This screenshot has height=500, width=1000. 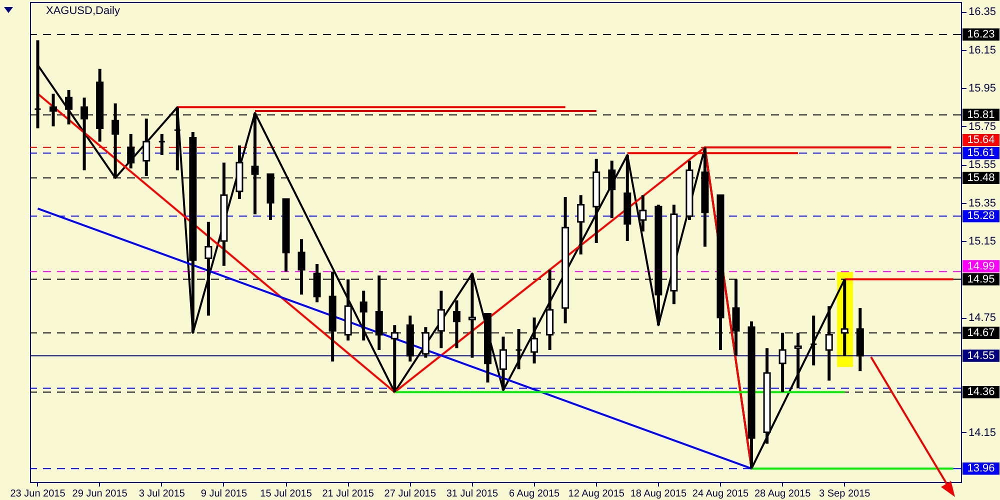 What do you see at coordinates (38, 494) in the screenshot?
I see `x-tick-label: 23 Jun 2015` at bounding box center [38, 494].